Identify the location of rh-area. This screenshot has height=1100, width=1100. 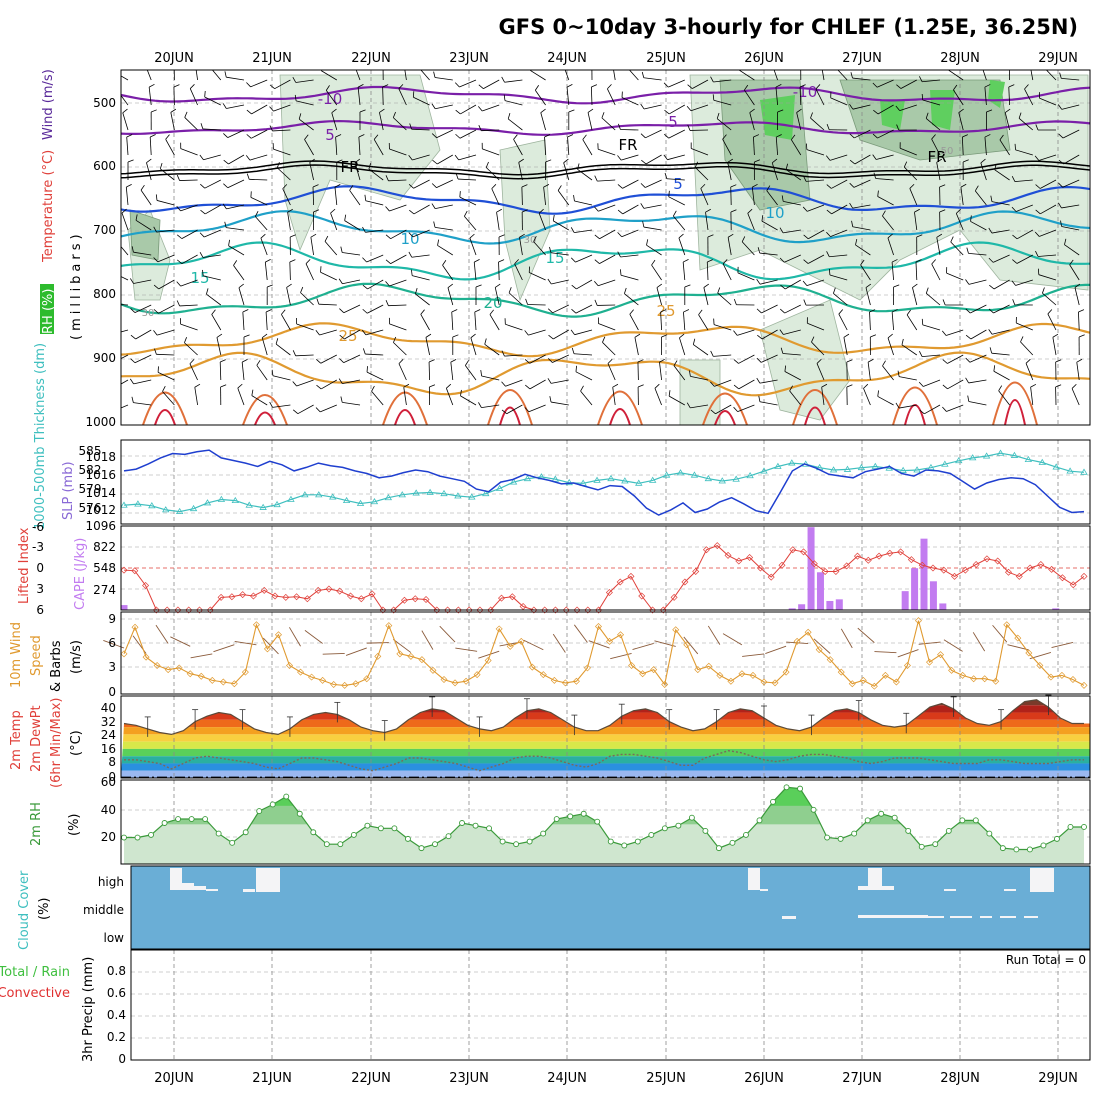
(604, 825).